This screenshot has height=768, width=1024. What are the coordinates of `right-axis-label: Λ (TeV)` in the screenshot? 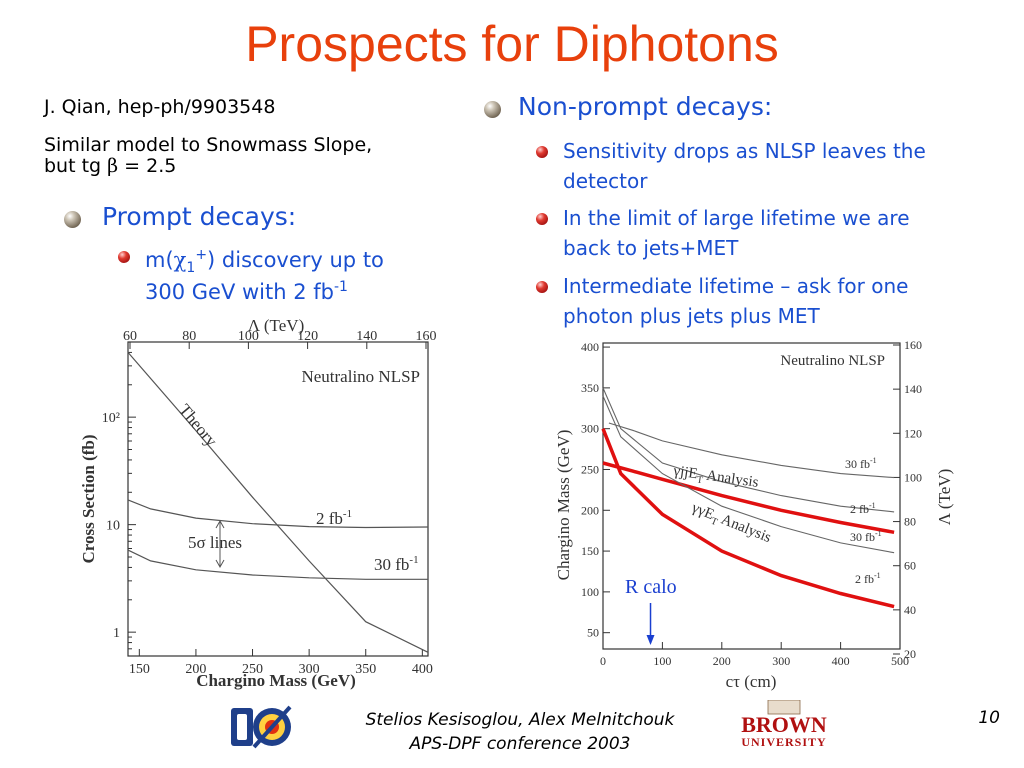 It's located at (944, 497).